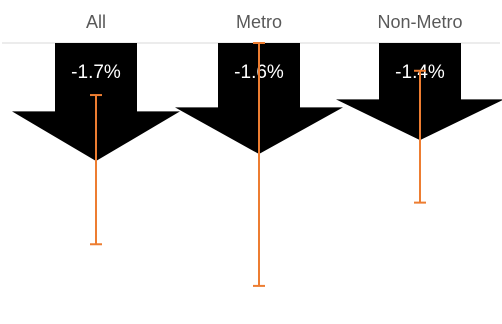  I want to click on category-label-2: Non-Metro, so click(419, 22).